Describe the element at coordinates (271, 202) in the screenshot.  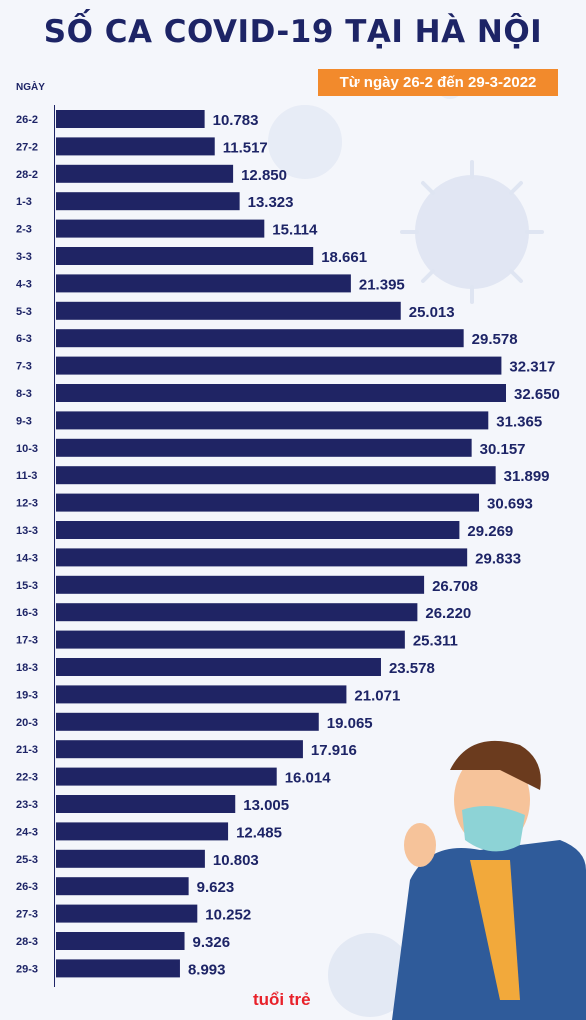
I see `value-label: 13.323` at that location.